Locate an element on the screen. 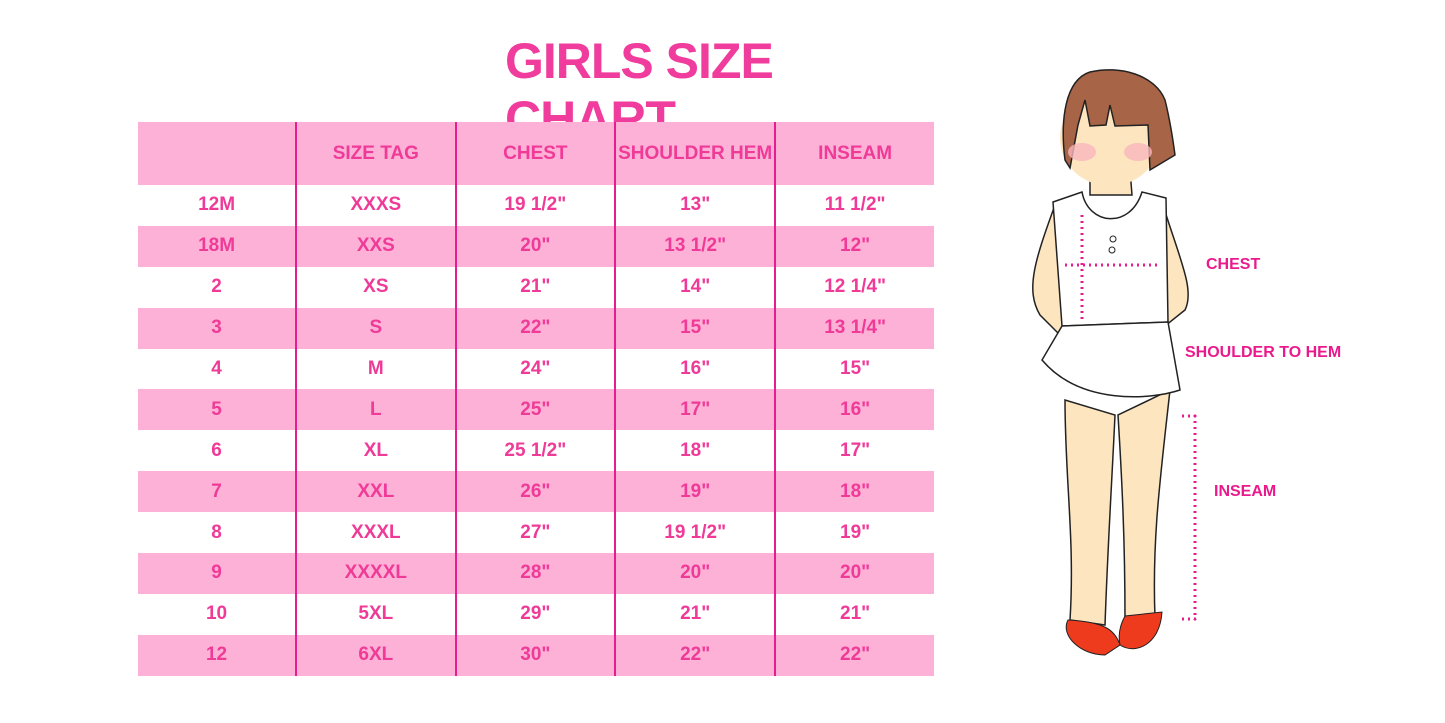  inseam-label: INSEAM is located at coordinates (1245, 491).